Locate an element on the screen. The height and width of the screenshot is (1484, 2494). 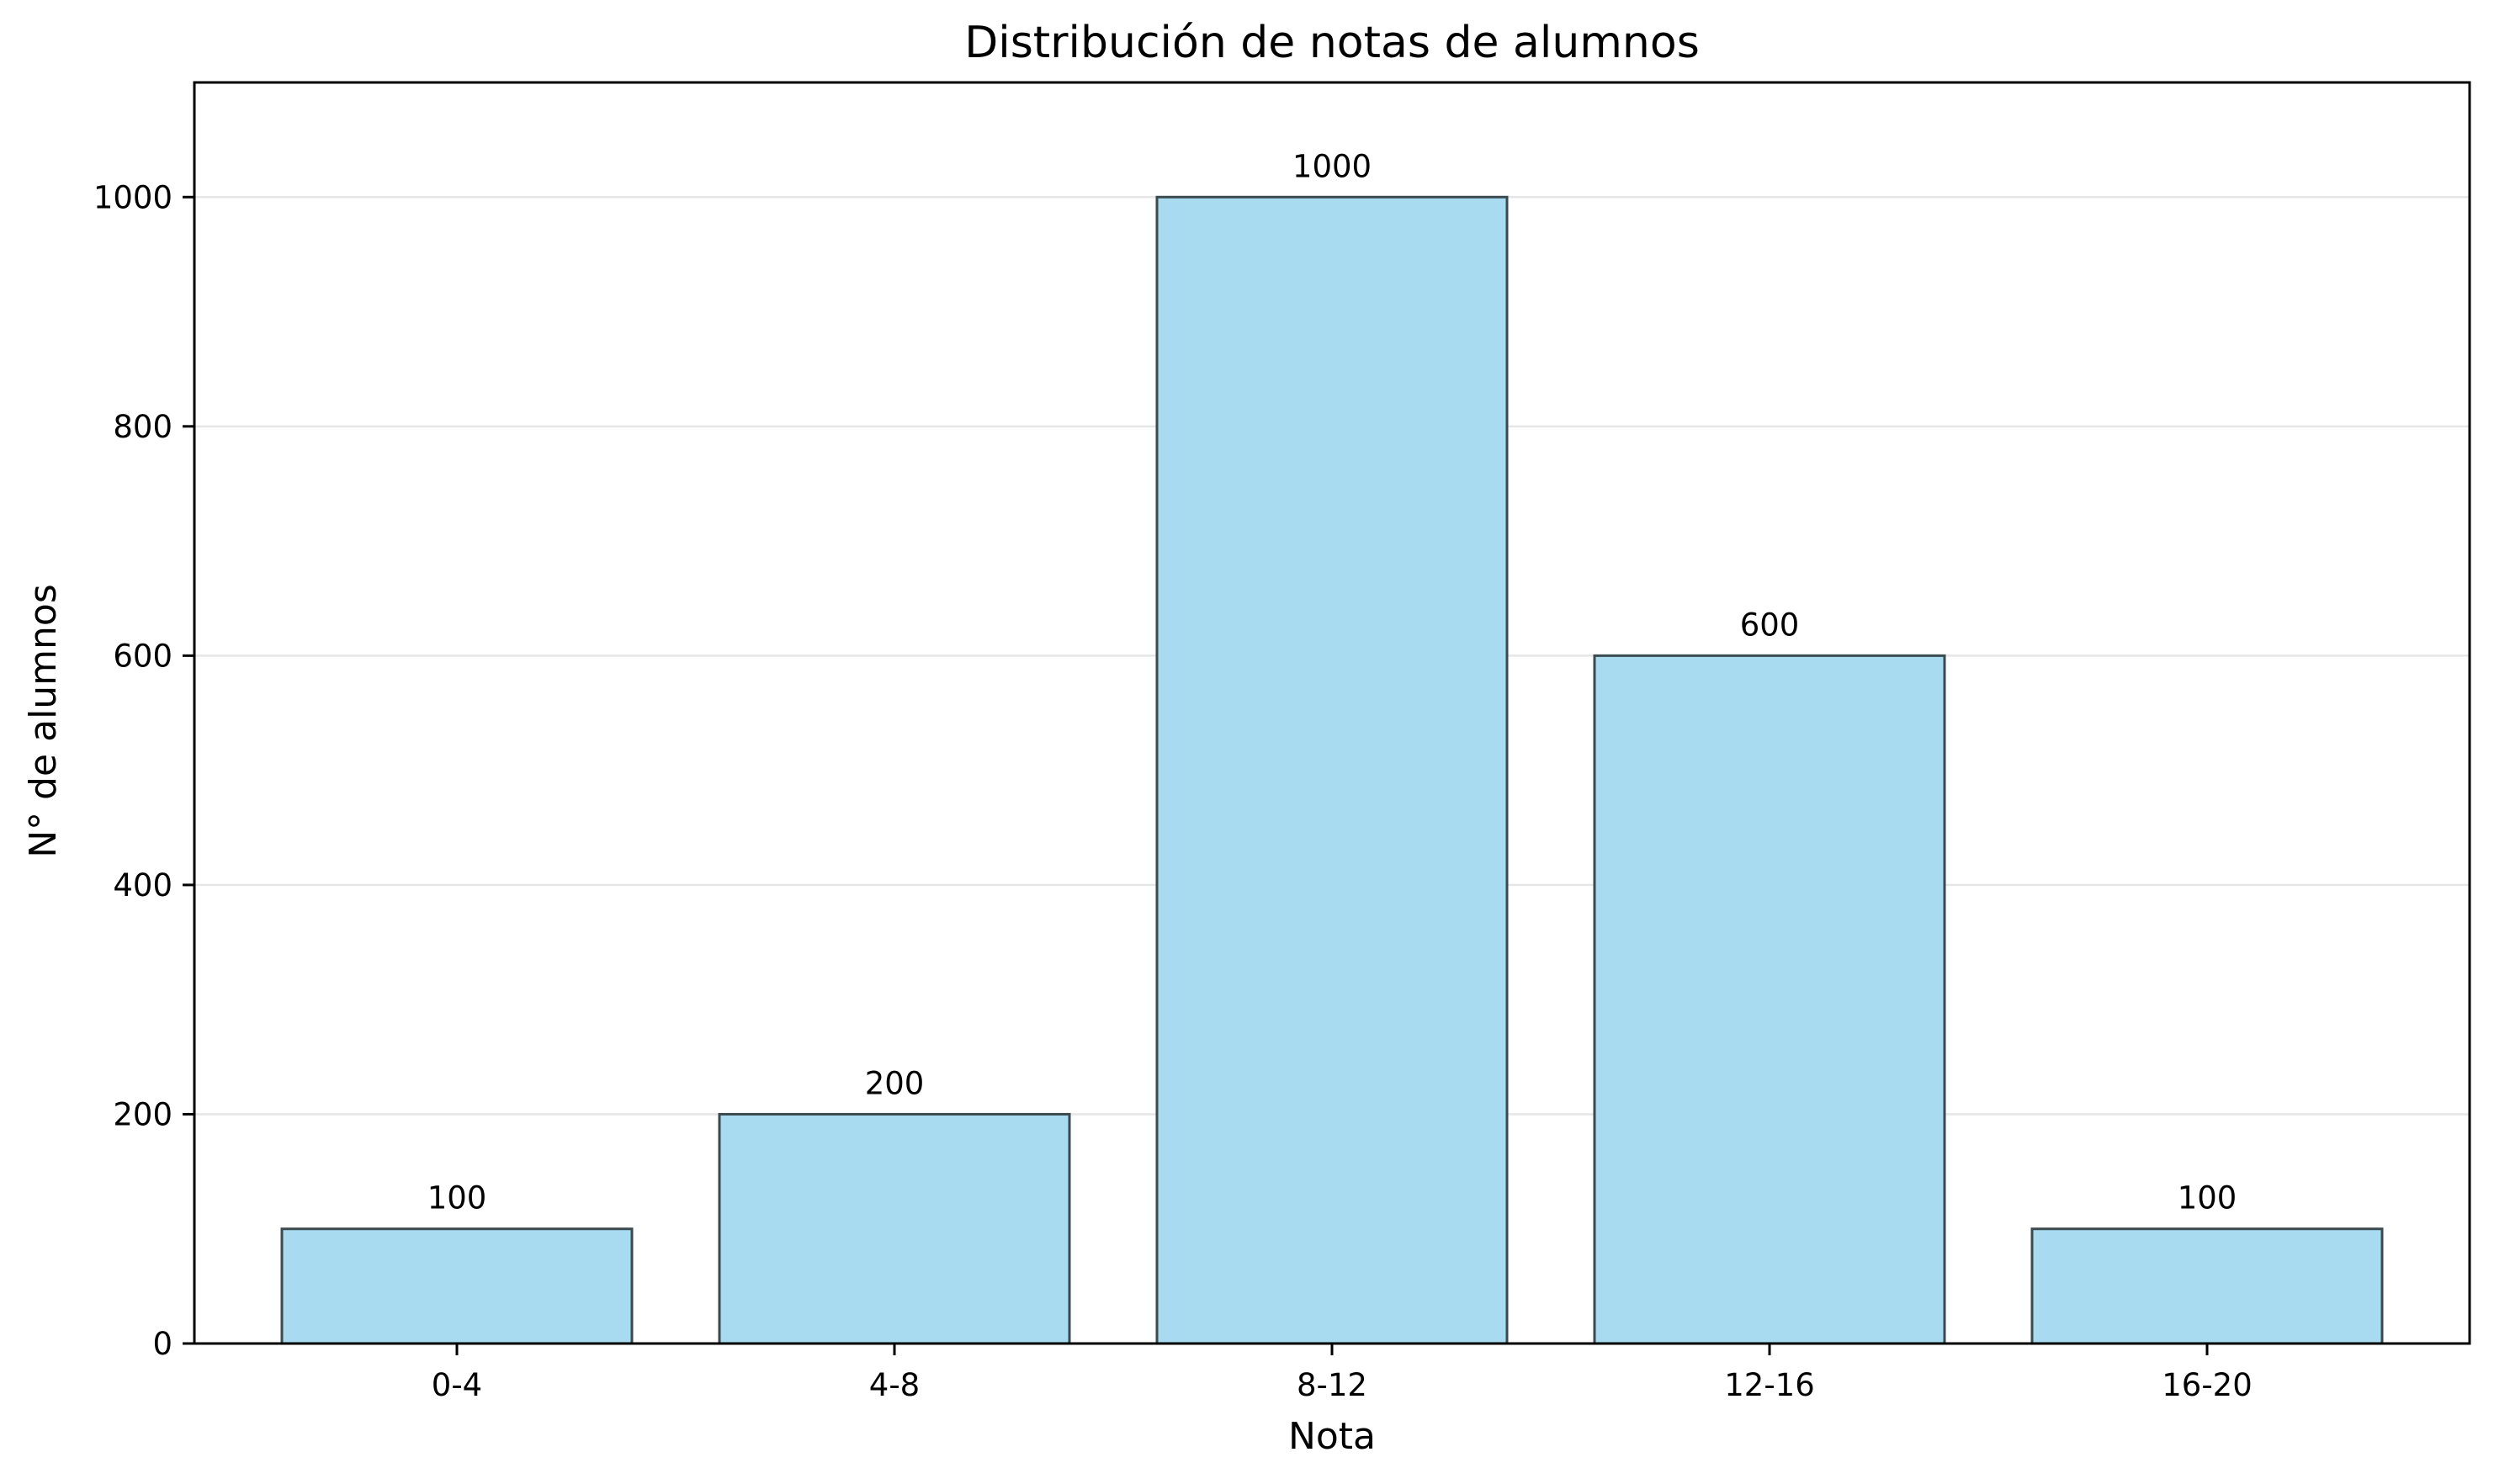
x-tick-label-1: 4-8 is located at coordinates (894, 1385).